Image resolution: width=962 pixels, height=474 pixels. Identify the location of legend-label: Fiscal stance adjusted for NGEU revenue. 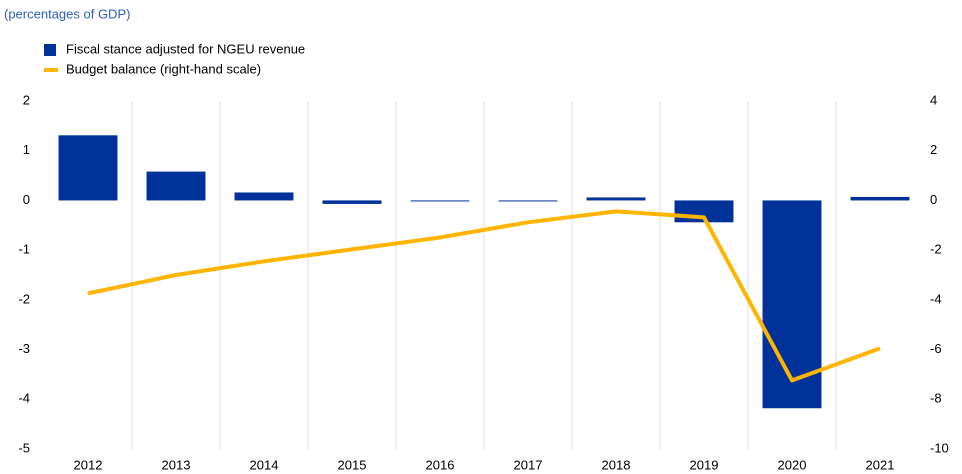
(185, 48).